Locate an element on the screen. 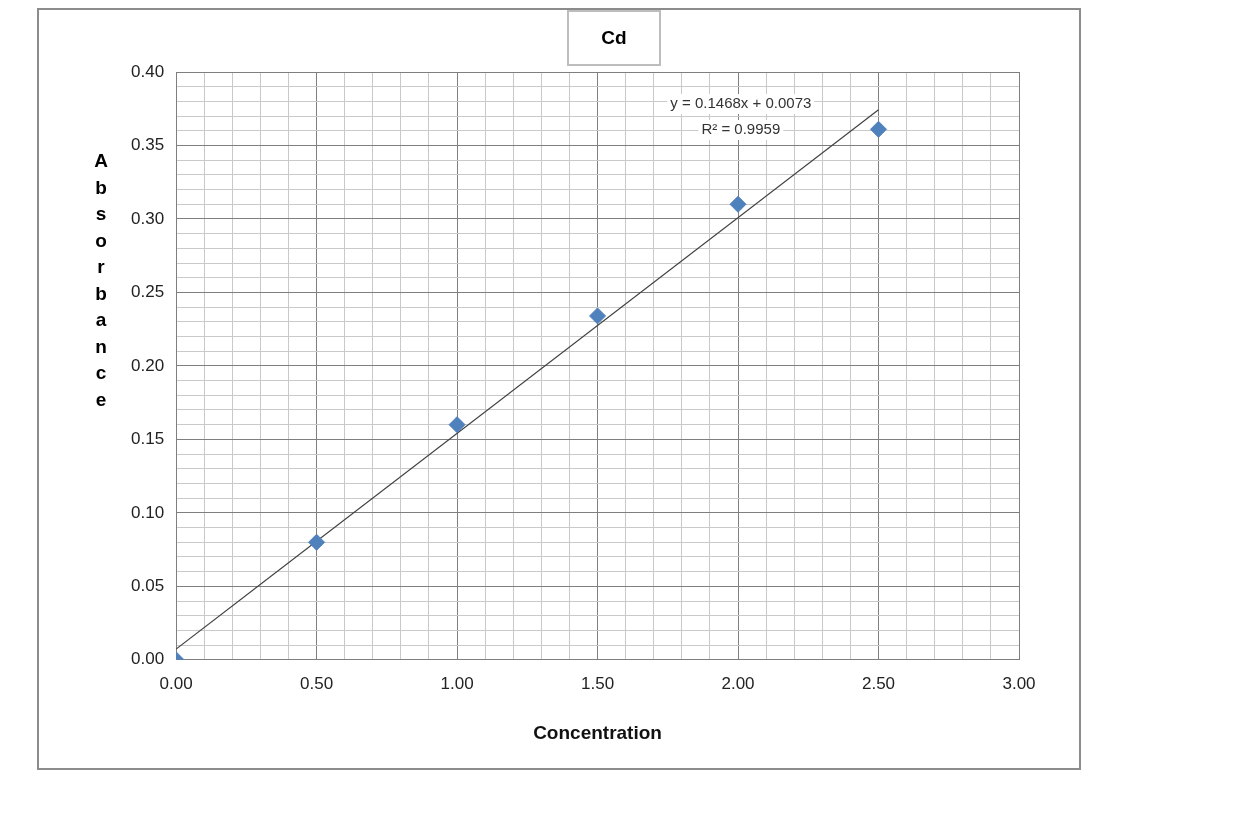 The height and width of the screenshot is (827, 1246). y-tick-label: 0.35 is located at coordinates (147, 145).